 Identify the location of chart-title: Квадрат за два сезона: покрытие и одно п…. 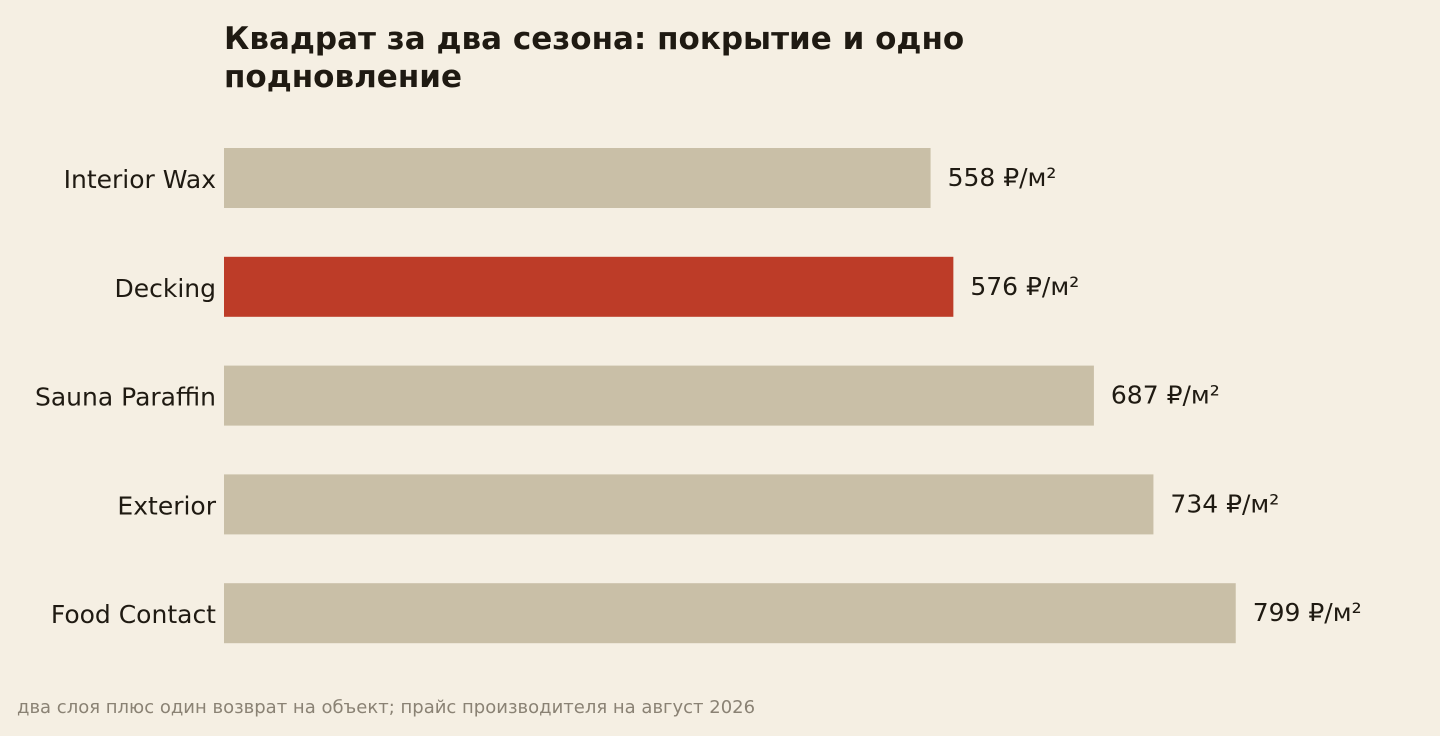
(594, 58).